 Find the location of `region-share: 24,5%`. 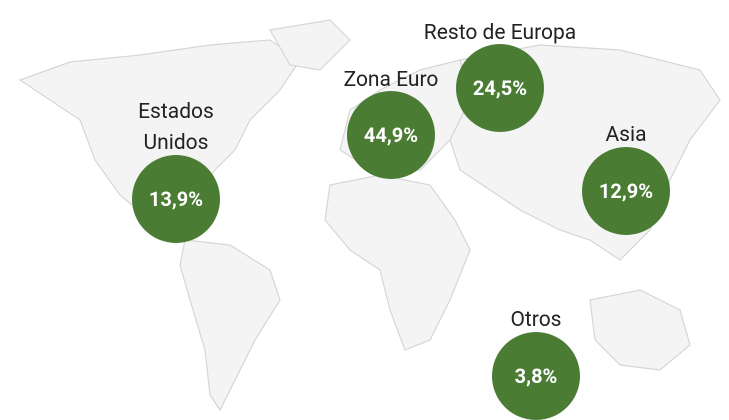

region-share: 24,5% is located at coordinates (500, 88).